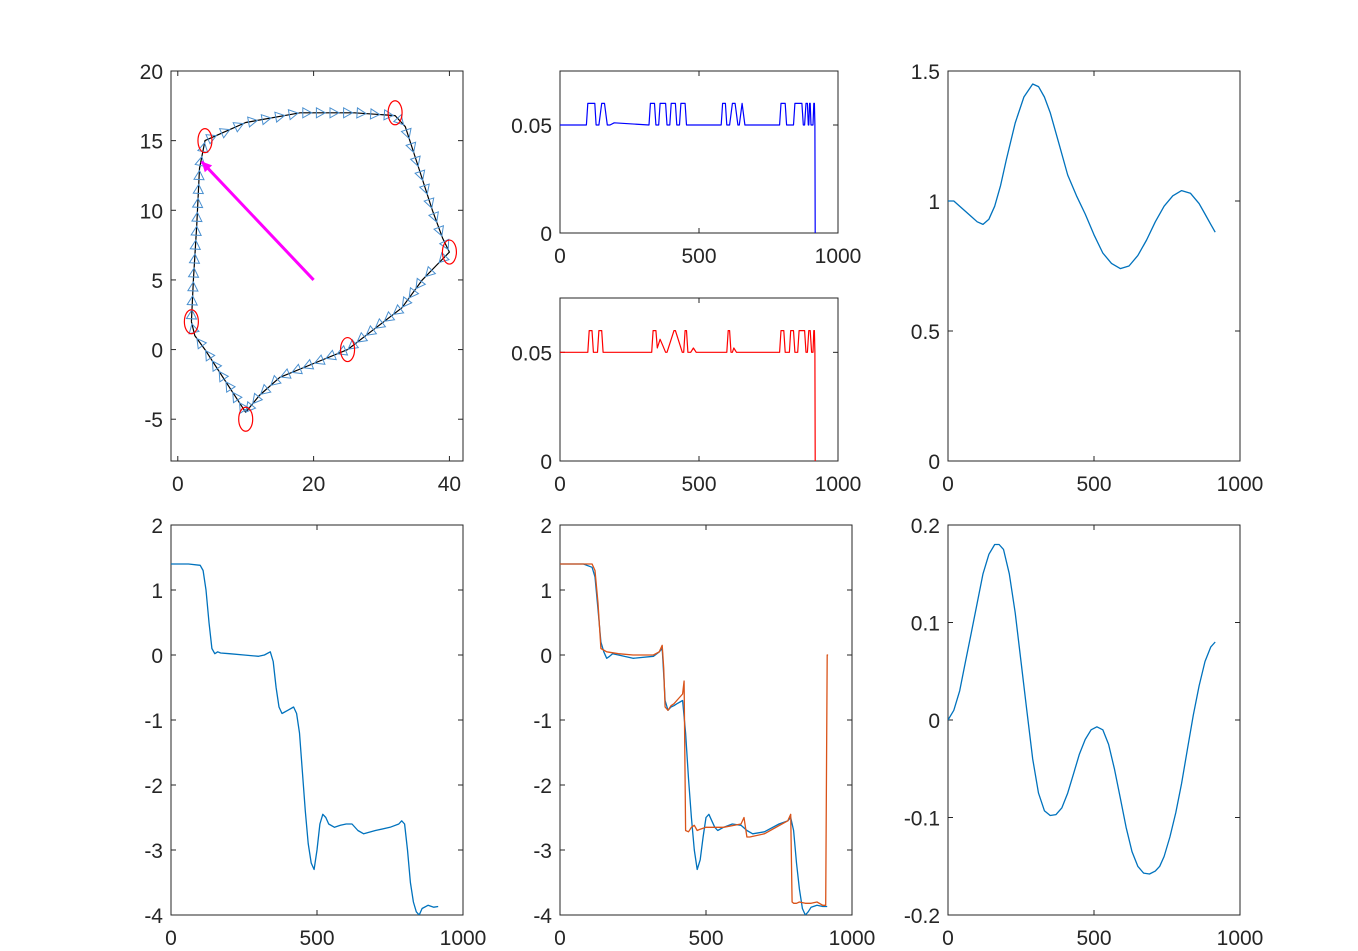  I want to click on y-tick-label: -3, so click(153, 851).